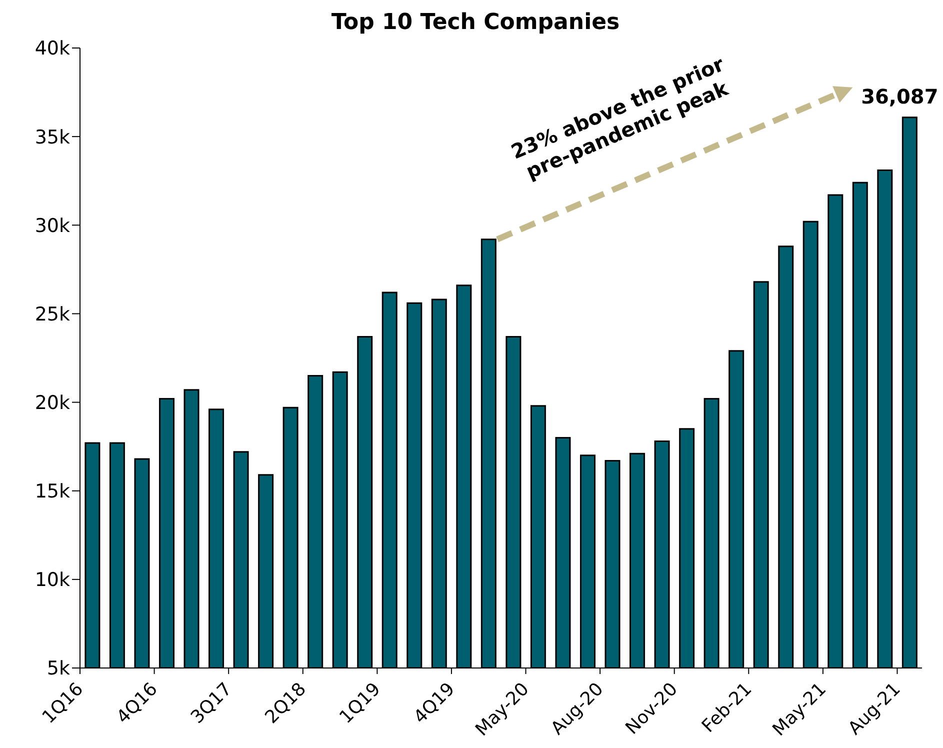  Describe the element at coordinates (52, 137) in the screenshot. I see `y-tick-label: 35k` at that location.